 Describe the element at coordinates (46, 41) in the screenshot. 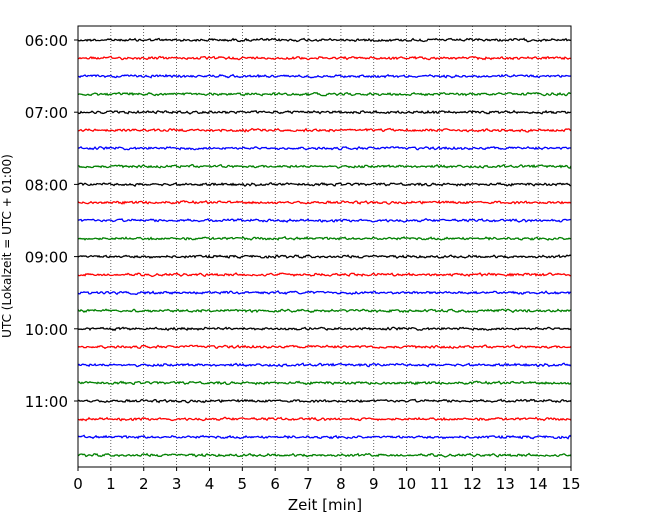

I see `y-tick-label: 06:00` at that location.